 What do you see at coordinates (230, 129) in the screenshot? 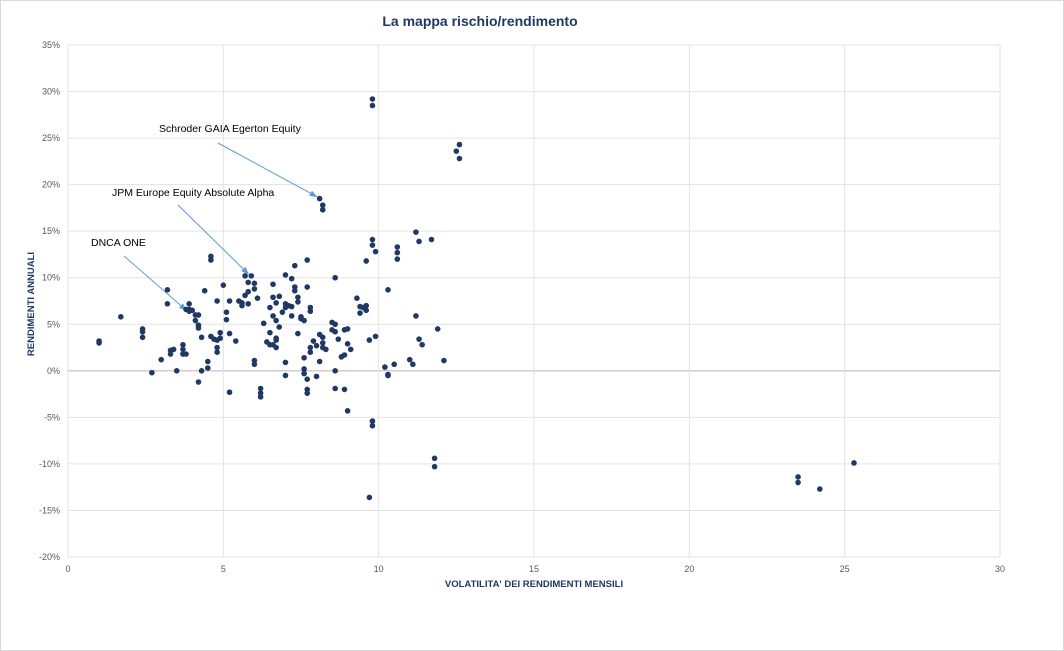
I see `annotation-label: Schroder GAIA Egerton Equity` at bounding box center [230, 129].